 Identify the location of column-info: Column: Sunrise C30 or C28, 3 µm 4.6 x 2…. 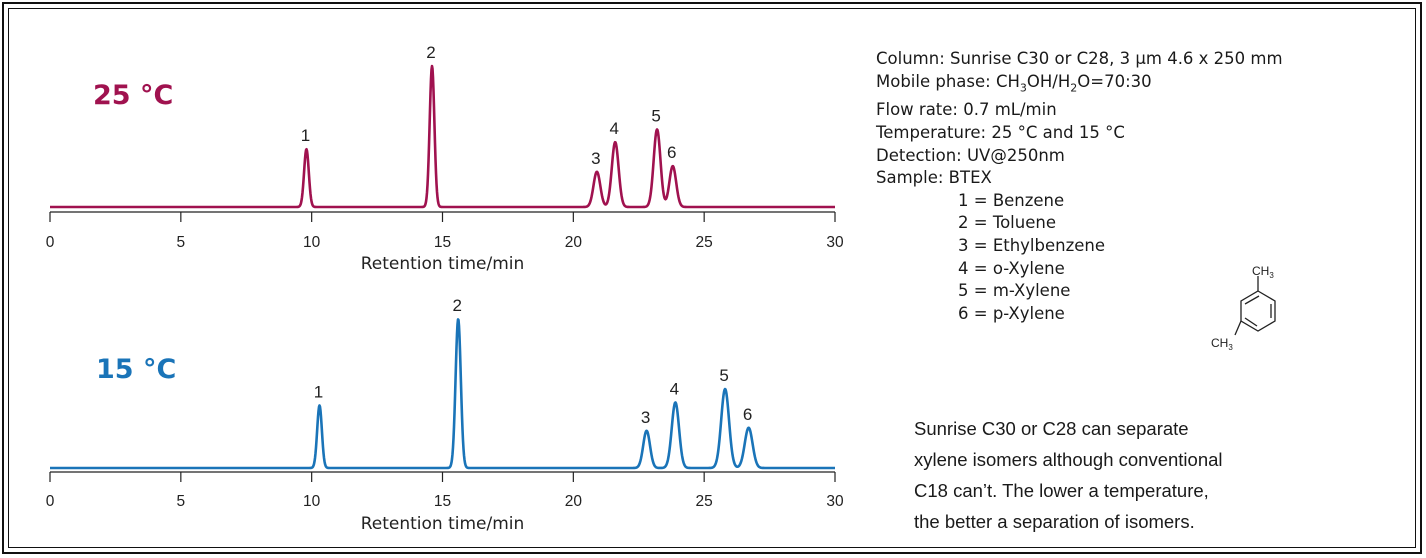
(1079, 58).